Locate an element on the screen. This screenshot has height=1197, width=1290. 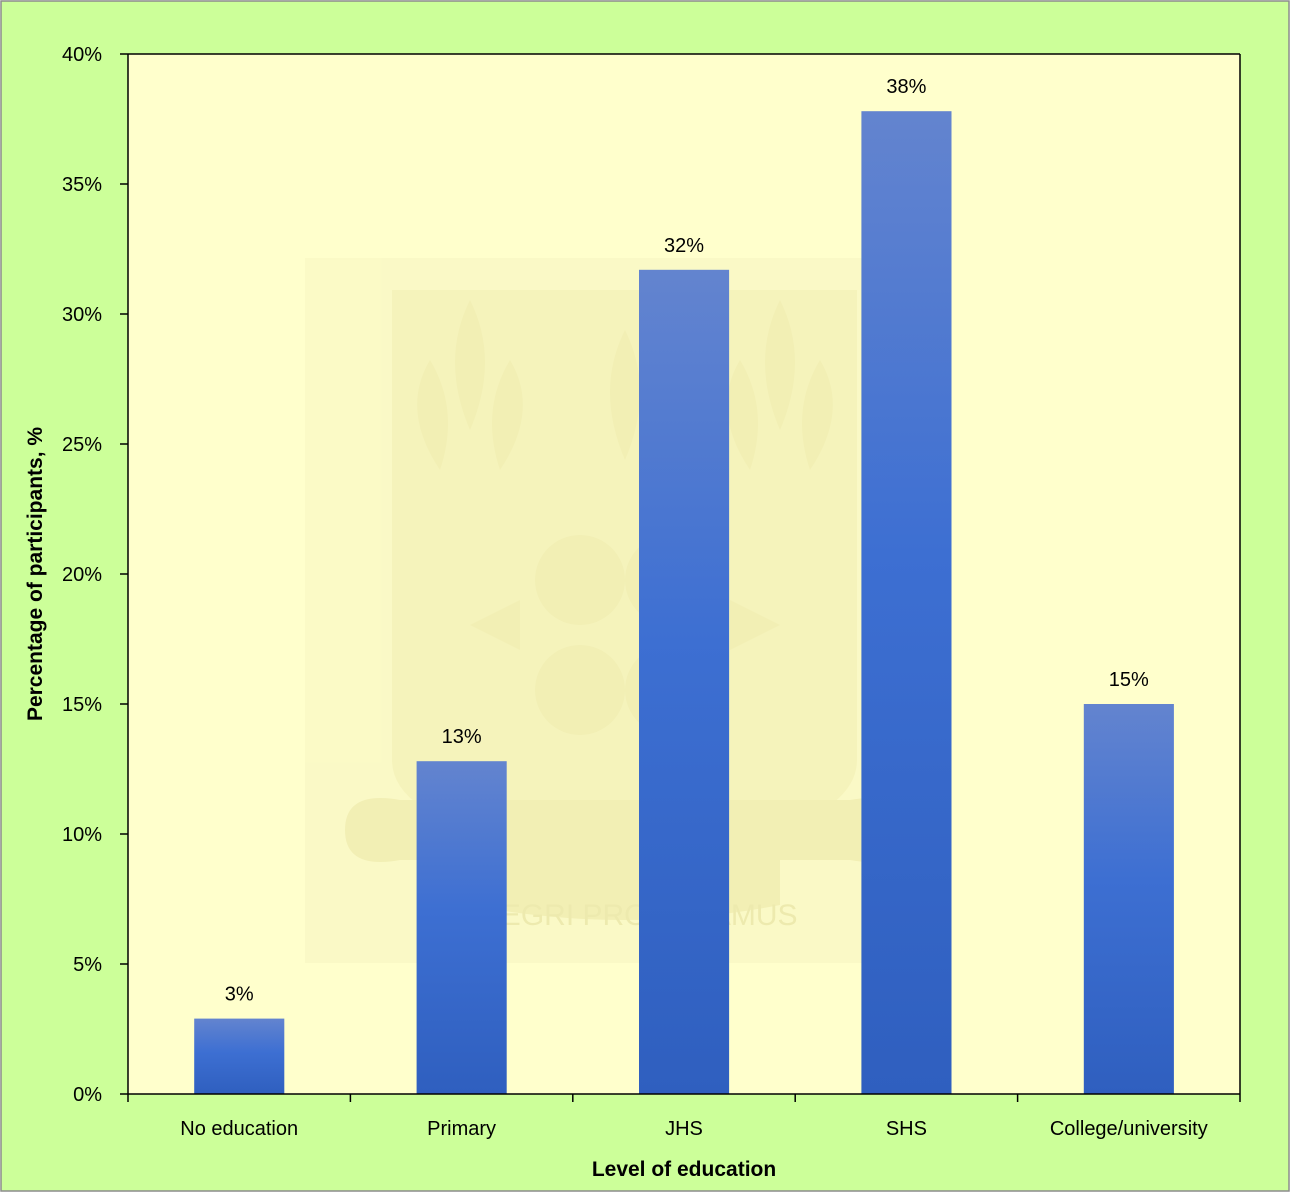
y-tick-label-6: 30% is located at coordinates (82, 315).